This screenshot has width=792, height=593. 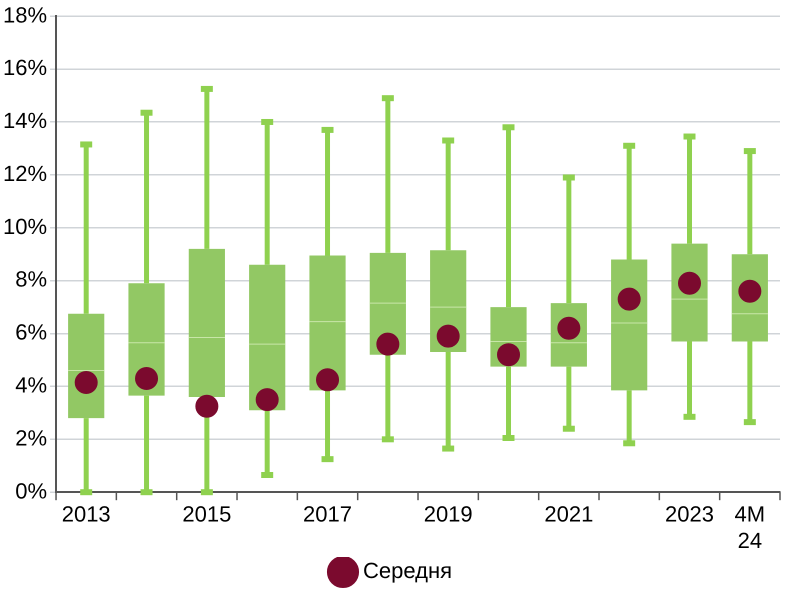 I want to click on y-tick-label: 8%, so click(x=31, y=279).